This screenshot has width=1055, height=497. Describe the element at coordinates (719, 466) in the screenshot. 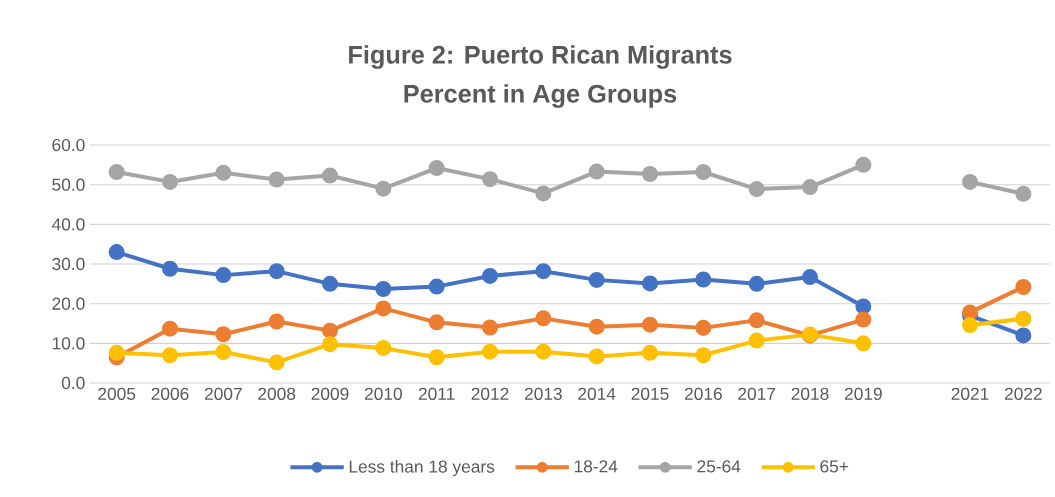

I see `legend-label: 25-64` at that location.